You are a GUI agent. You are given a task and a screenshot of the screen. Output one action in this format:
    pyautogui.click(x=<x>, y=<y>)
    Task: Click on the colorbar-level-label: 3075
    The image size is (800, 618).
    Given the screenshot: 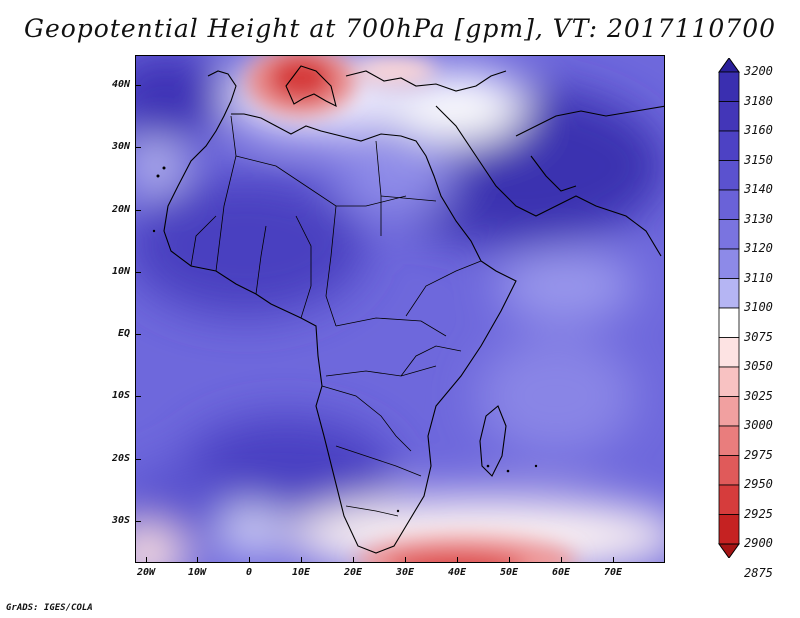 What is the action you would take?
    pyautogui.click(x=758, y=336)
    